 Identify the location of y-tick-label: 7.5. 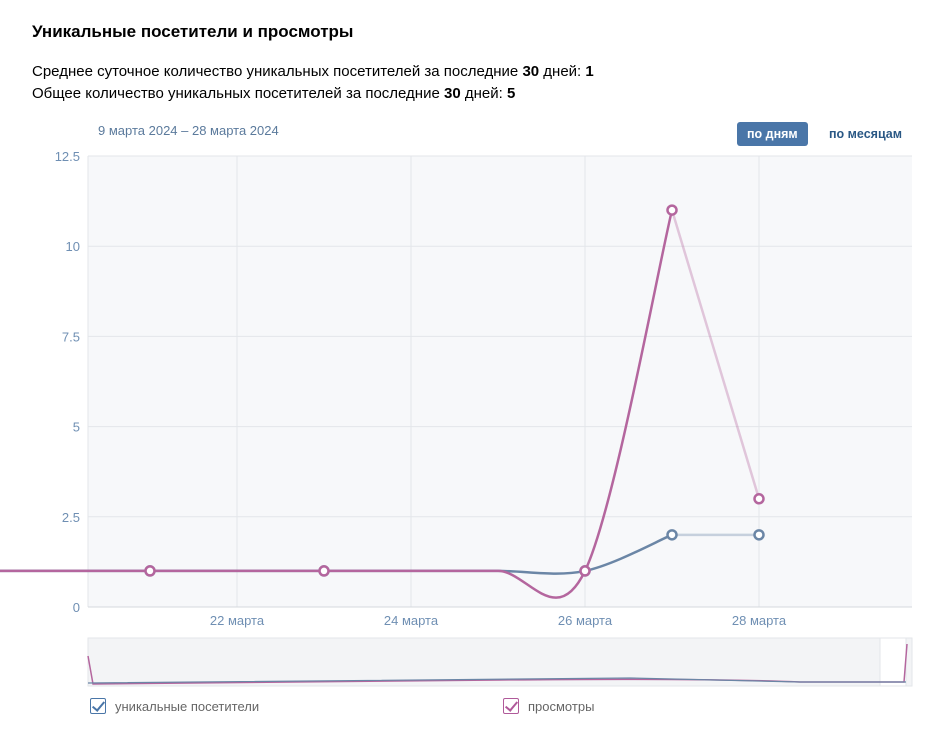
(71, 336).